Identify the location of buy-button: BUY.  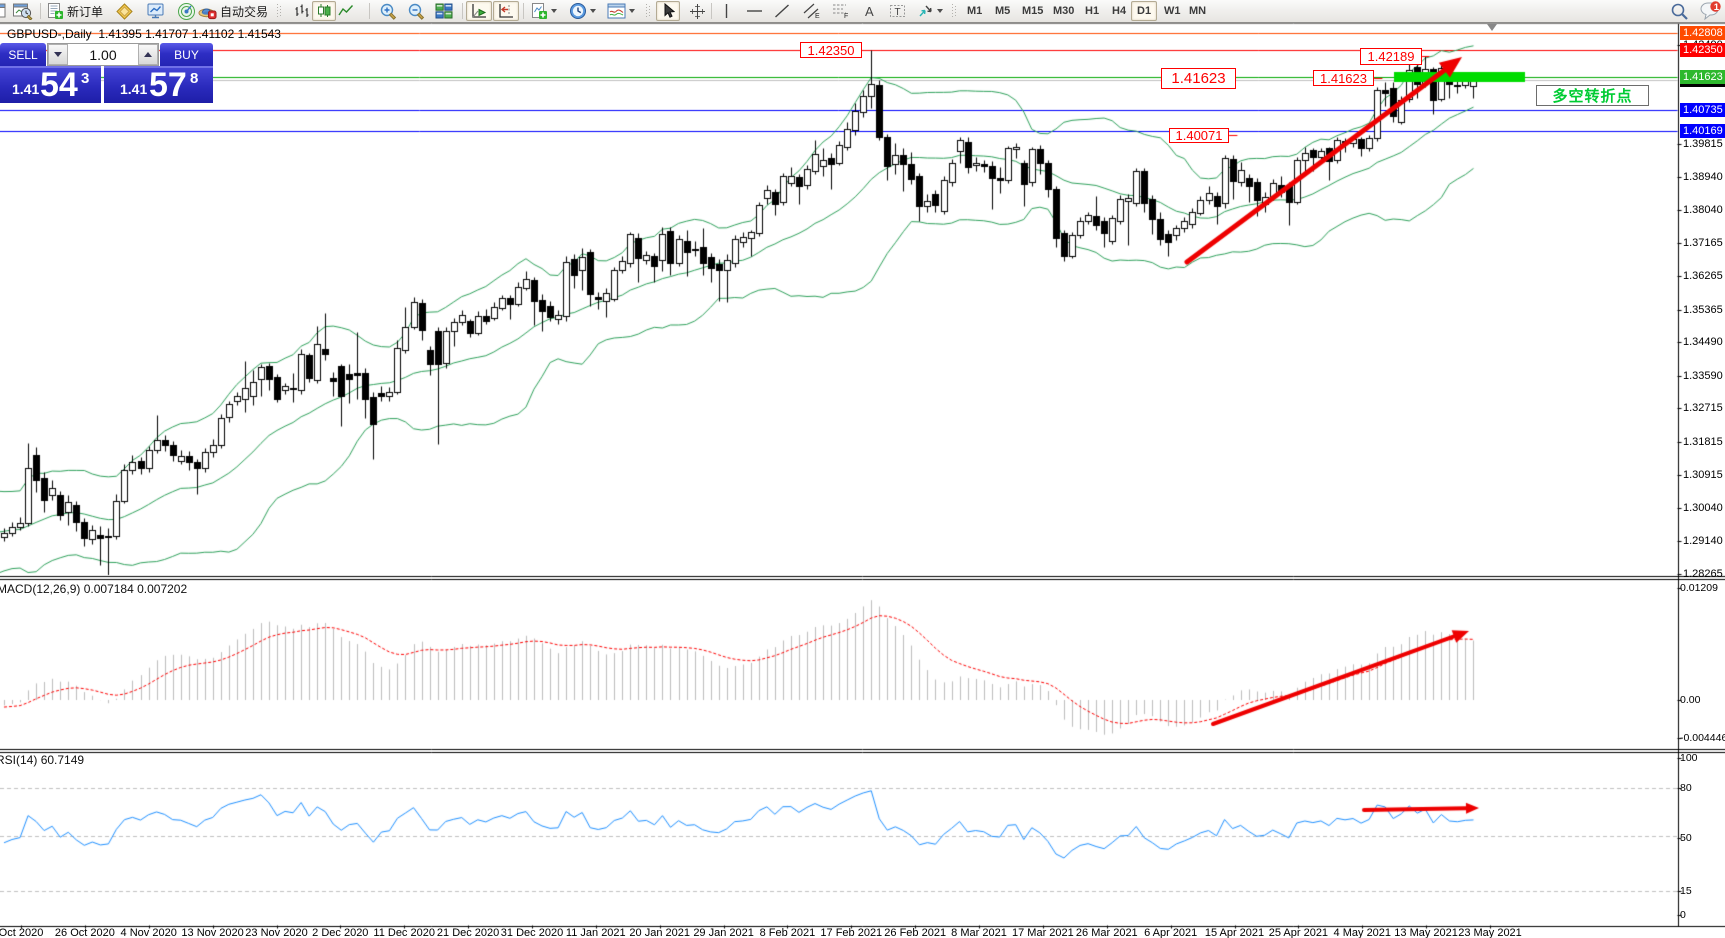
(186, 54).